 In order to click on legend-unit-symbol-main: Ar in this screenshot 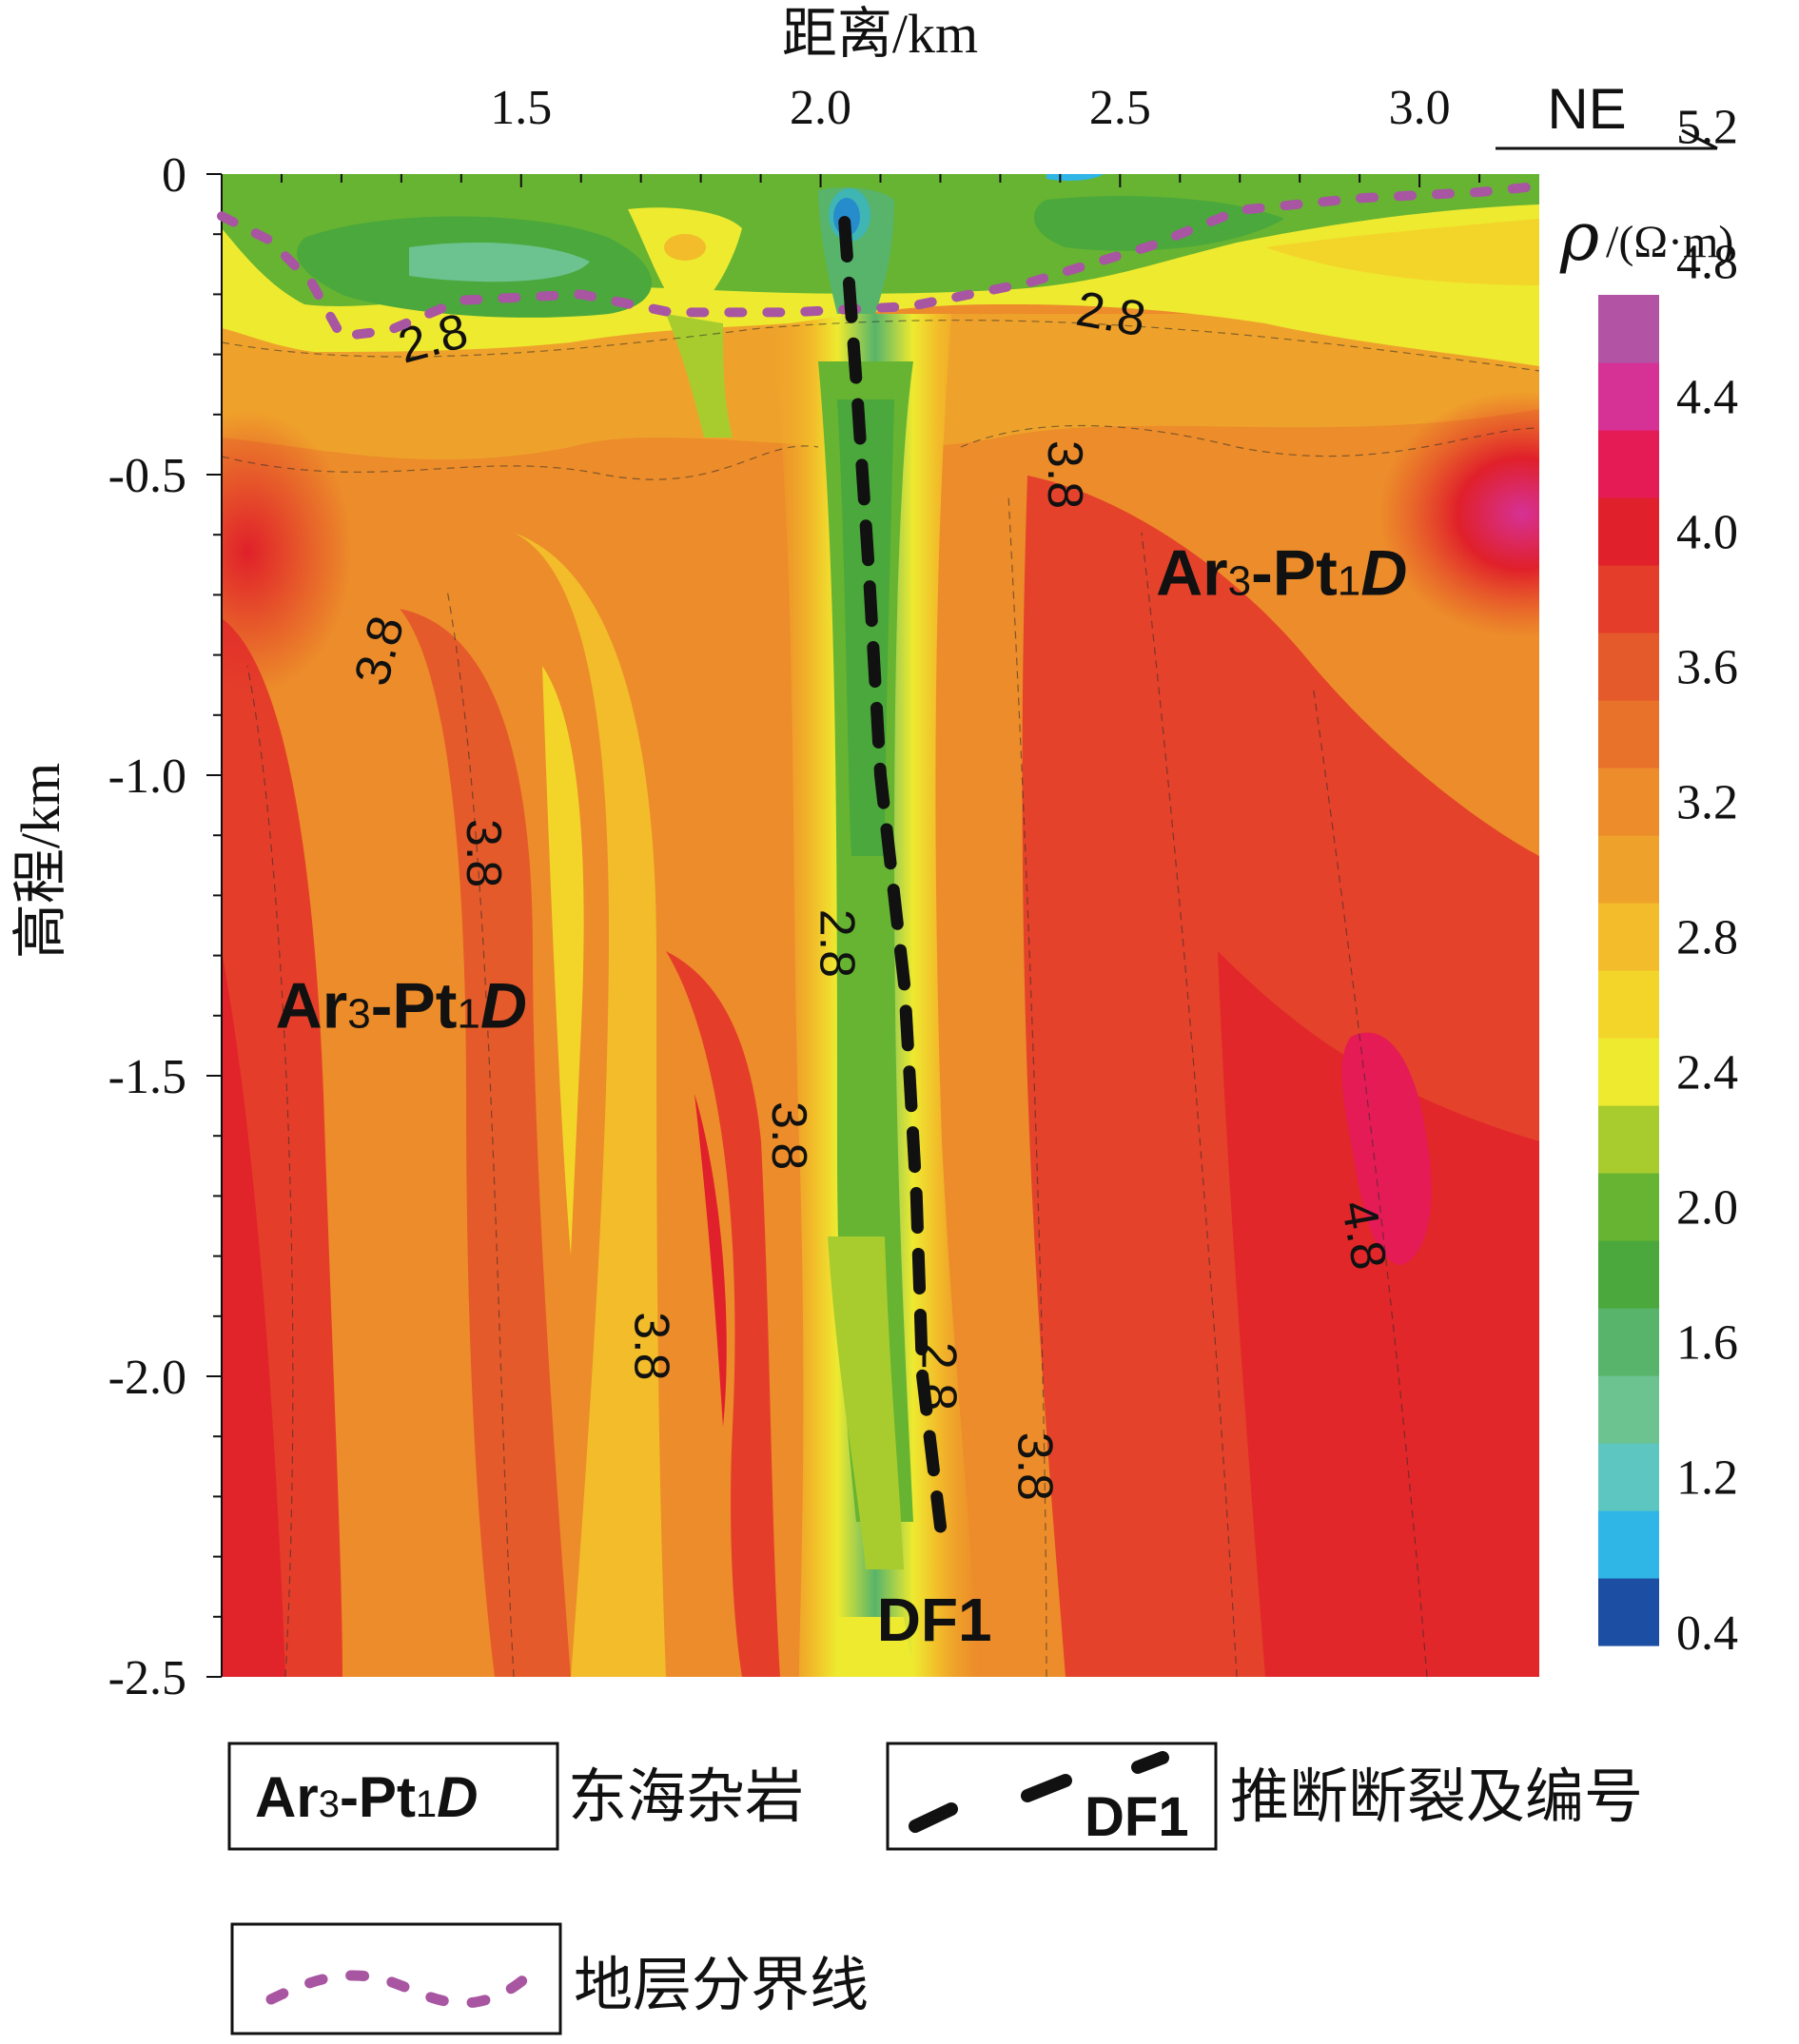, I will do `click(287, 1797)`.